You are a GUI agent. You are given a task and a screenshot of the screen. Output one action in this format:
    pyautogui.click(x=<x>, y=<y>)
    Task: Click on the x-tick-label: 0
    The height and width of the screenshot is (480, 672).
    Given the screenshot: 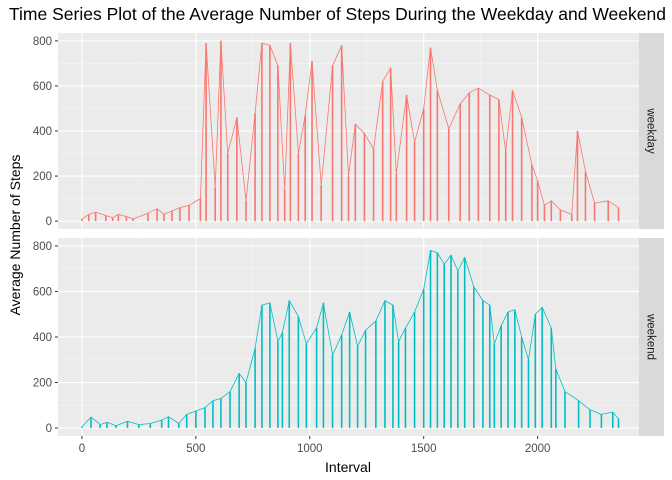 What is the action you would take?
    pyautogui.click(x=82, y=449)
    